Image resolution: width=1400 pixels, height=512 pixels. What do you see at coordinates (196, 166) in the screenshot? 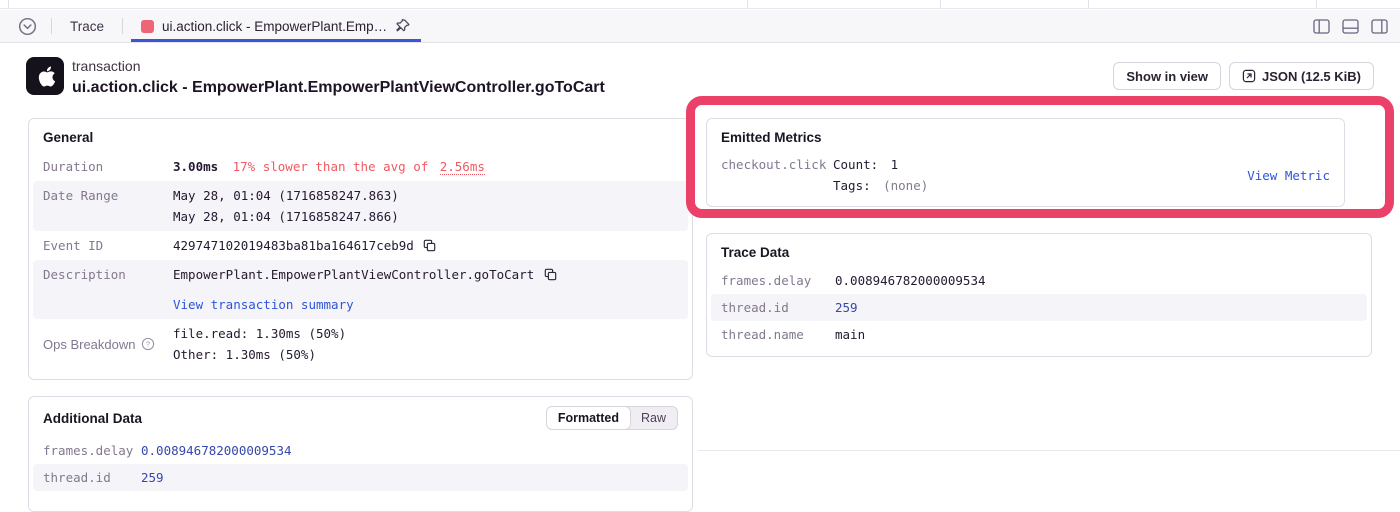
I see `duration-value: 3.00ms` at bounding box center [196, 166].